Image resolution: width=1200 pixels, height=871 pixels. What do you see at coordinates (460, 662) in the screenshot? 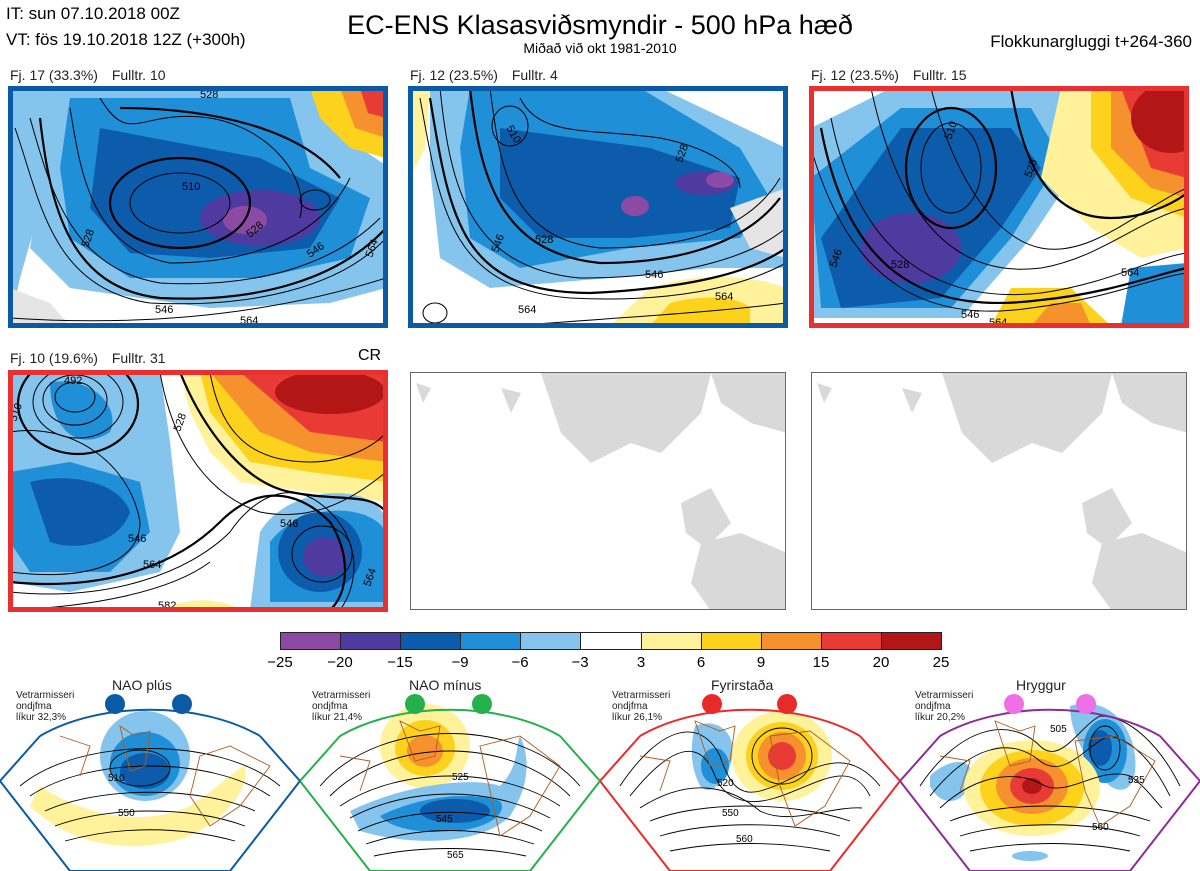
I see `colorbar-tick: −9` at bounding box center [460, 662].